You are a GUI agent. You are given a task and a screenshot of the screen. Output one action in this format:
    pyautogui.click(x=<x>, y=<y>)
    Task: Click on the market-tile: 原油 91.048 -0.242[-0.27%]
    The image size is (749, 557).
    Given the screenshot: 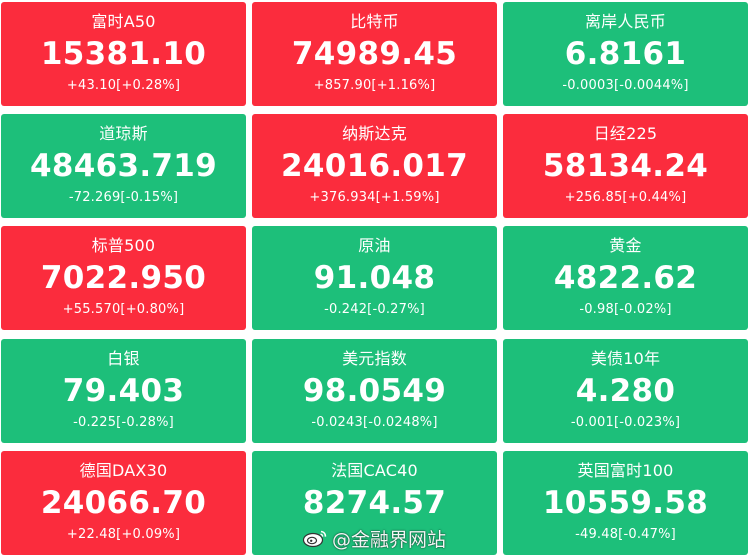 What is the action you would take?
    pyautogui.click(x=374, y=278)
    